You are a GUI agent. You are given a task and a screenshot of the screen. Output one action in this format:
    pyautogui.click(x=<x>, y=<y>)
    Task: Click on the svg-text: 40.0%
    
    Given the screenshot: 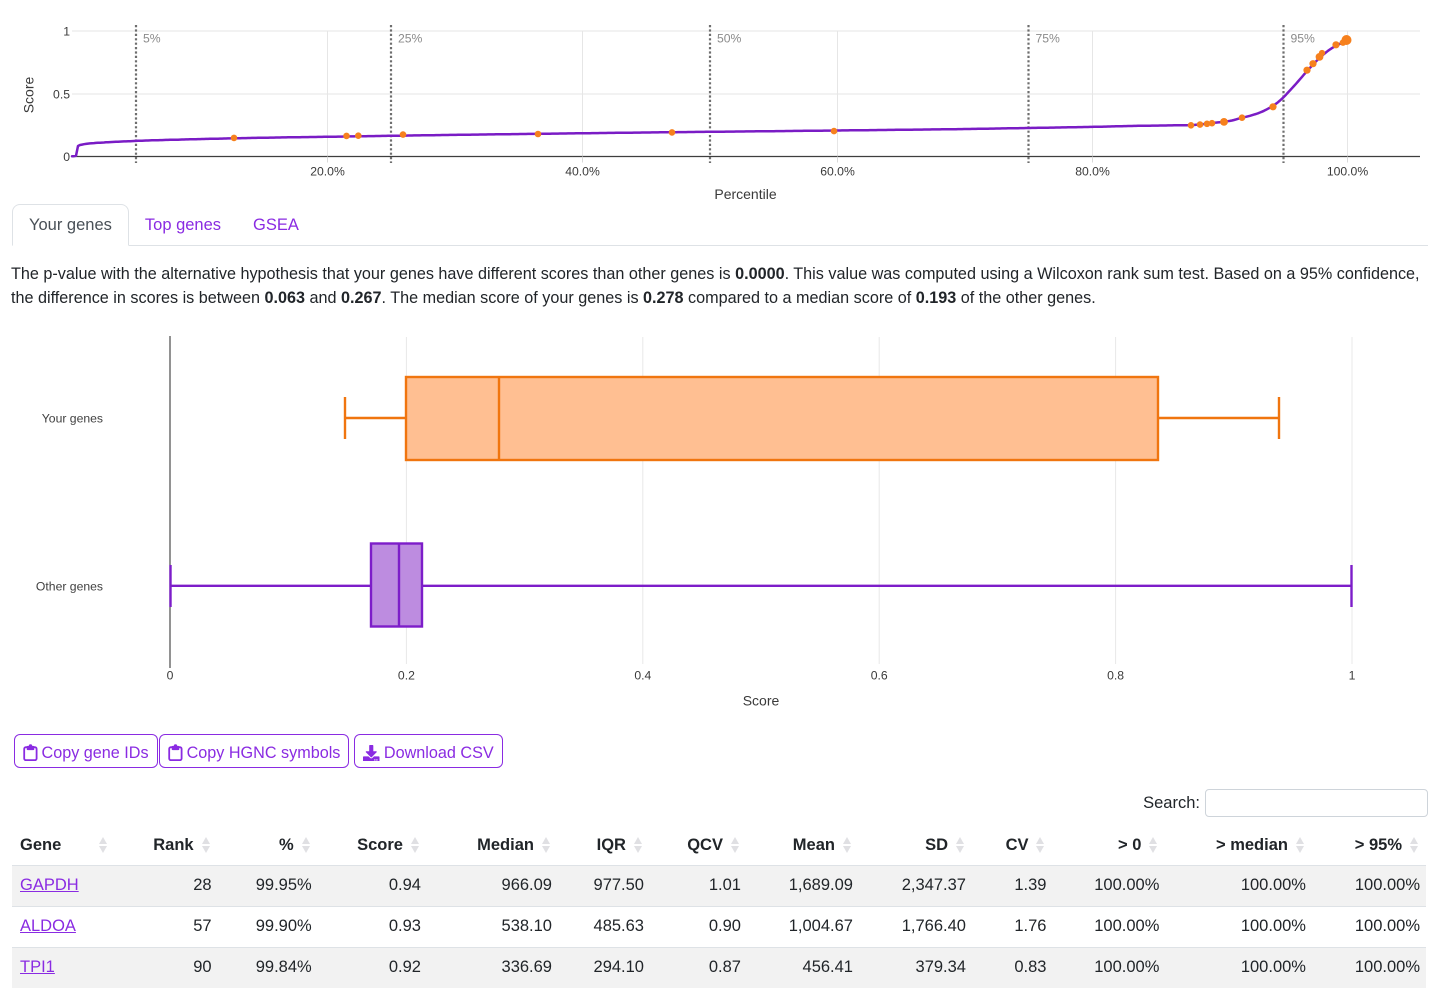 What is the action you would take?
    pyautogui.click(x=582, y=172)
    